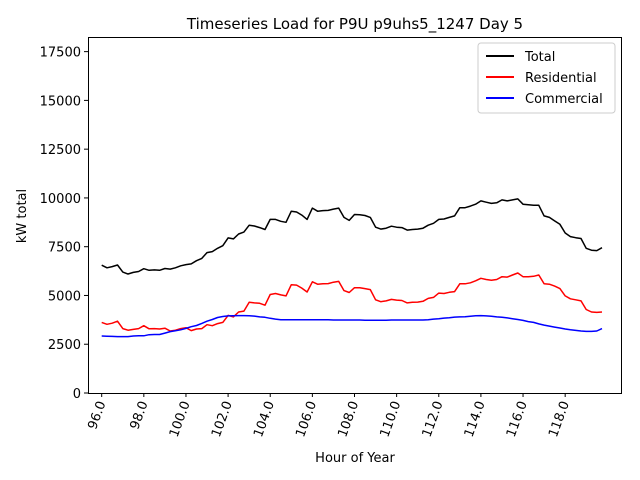  I want to click on series-line-commercial, so click(352, 326).